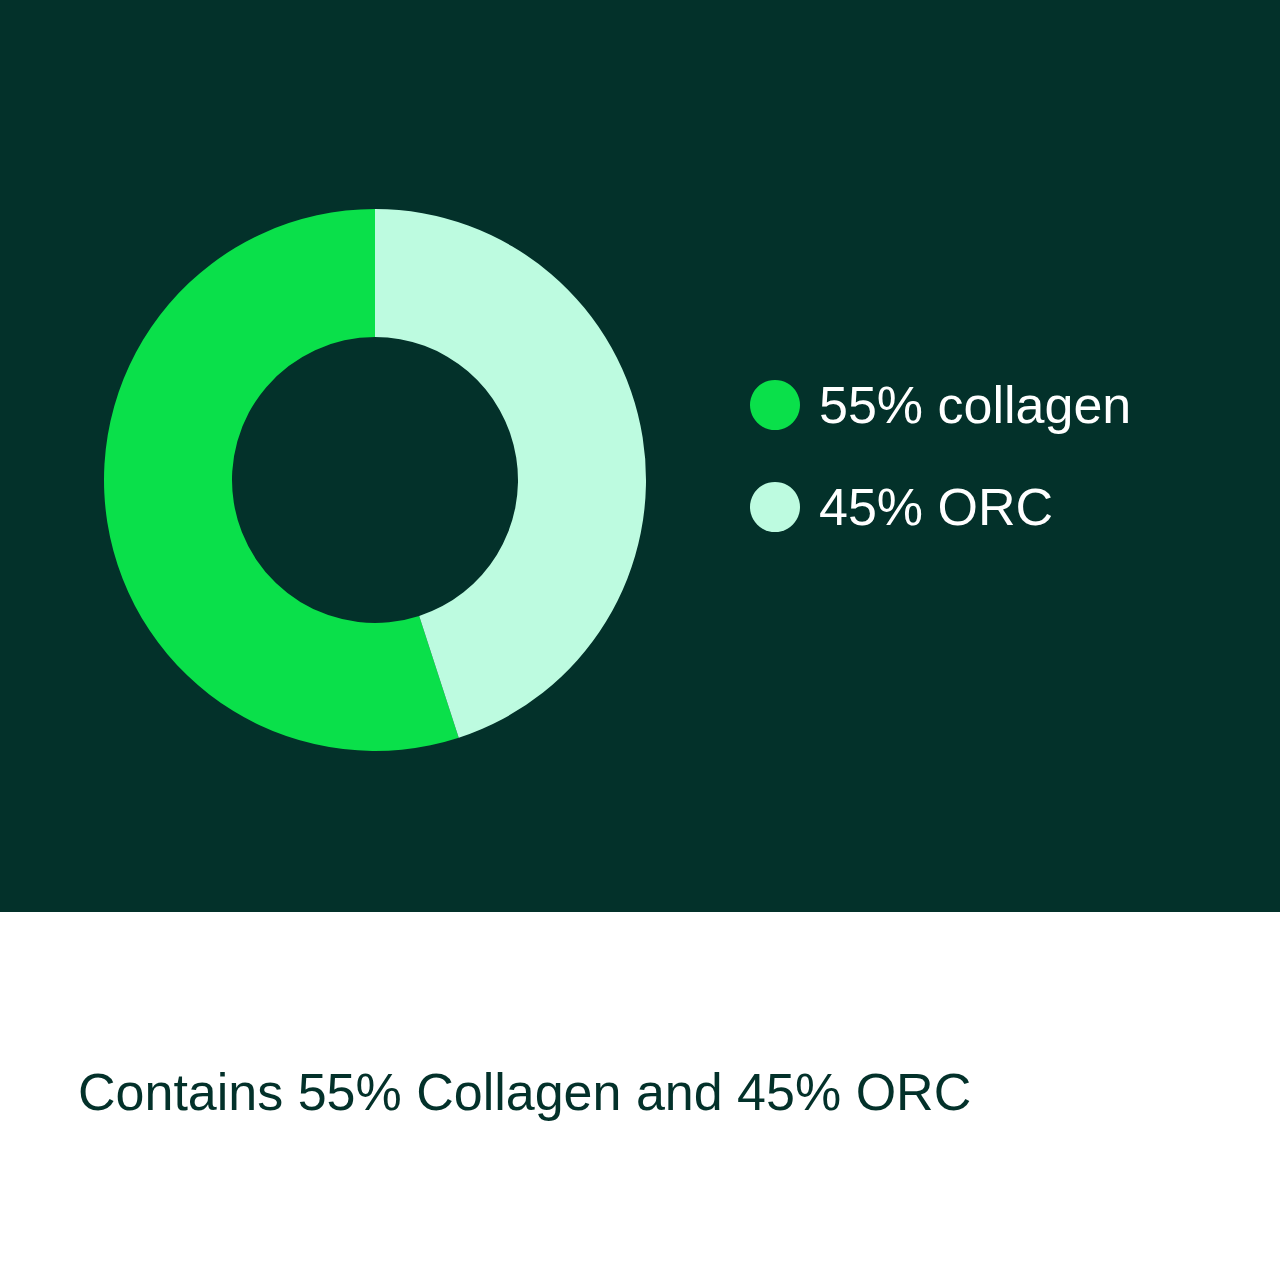  What do you see at coordinates (975, 405) in the screenshot?
I see `legend-label: 55% collagen` at bounding box center [975, 405].